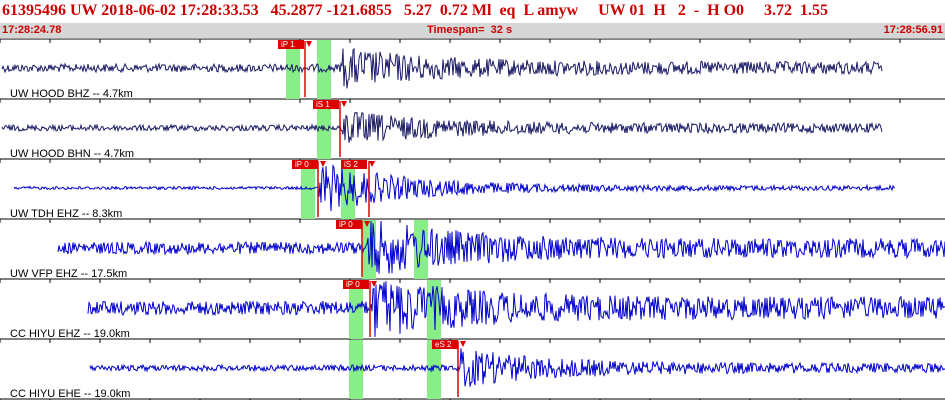 This screenshot has height=400, width=945. I want to click on pick-label: iS 2, so click(351, 164).